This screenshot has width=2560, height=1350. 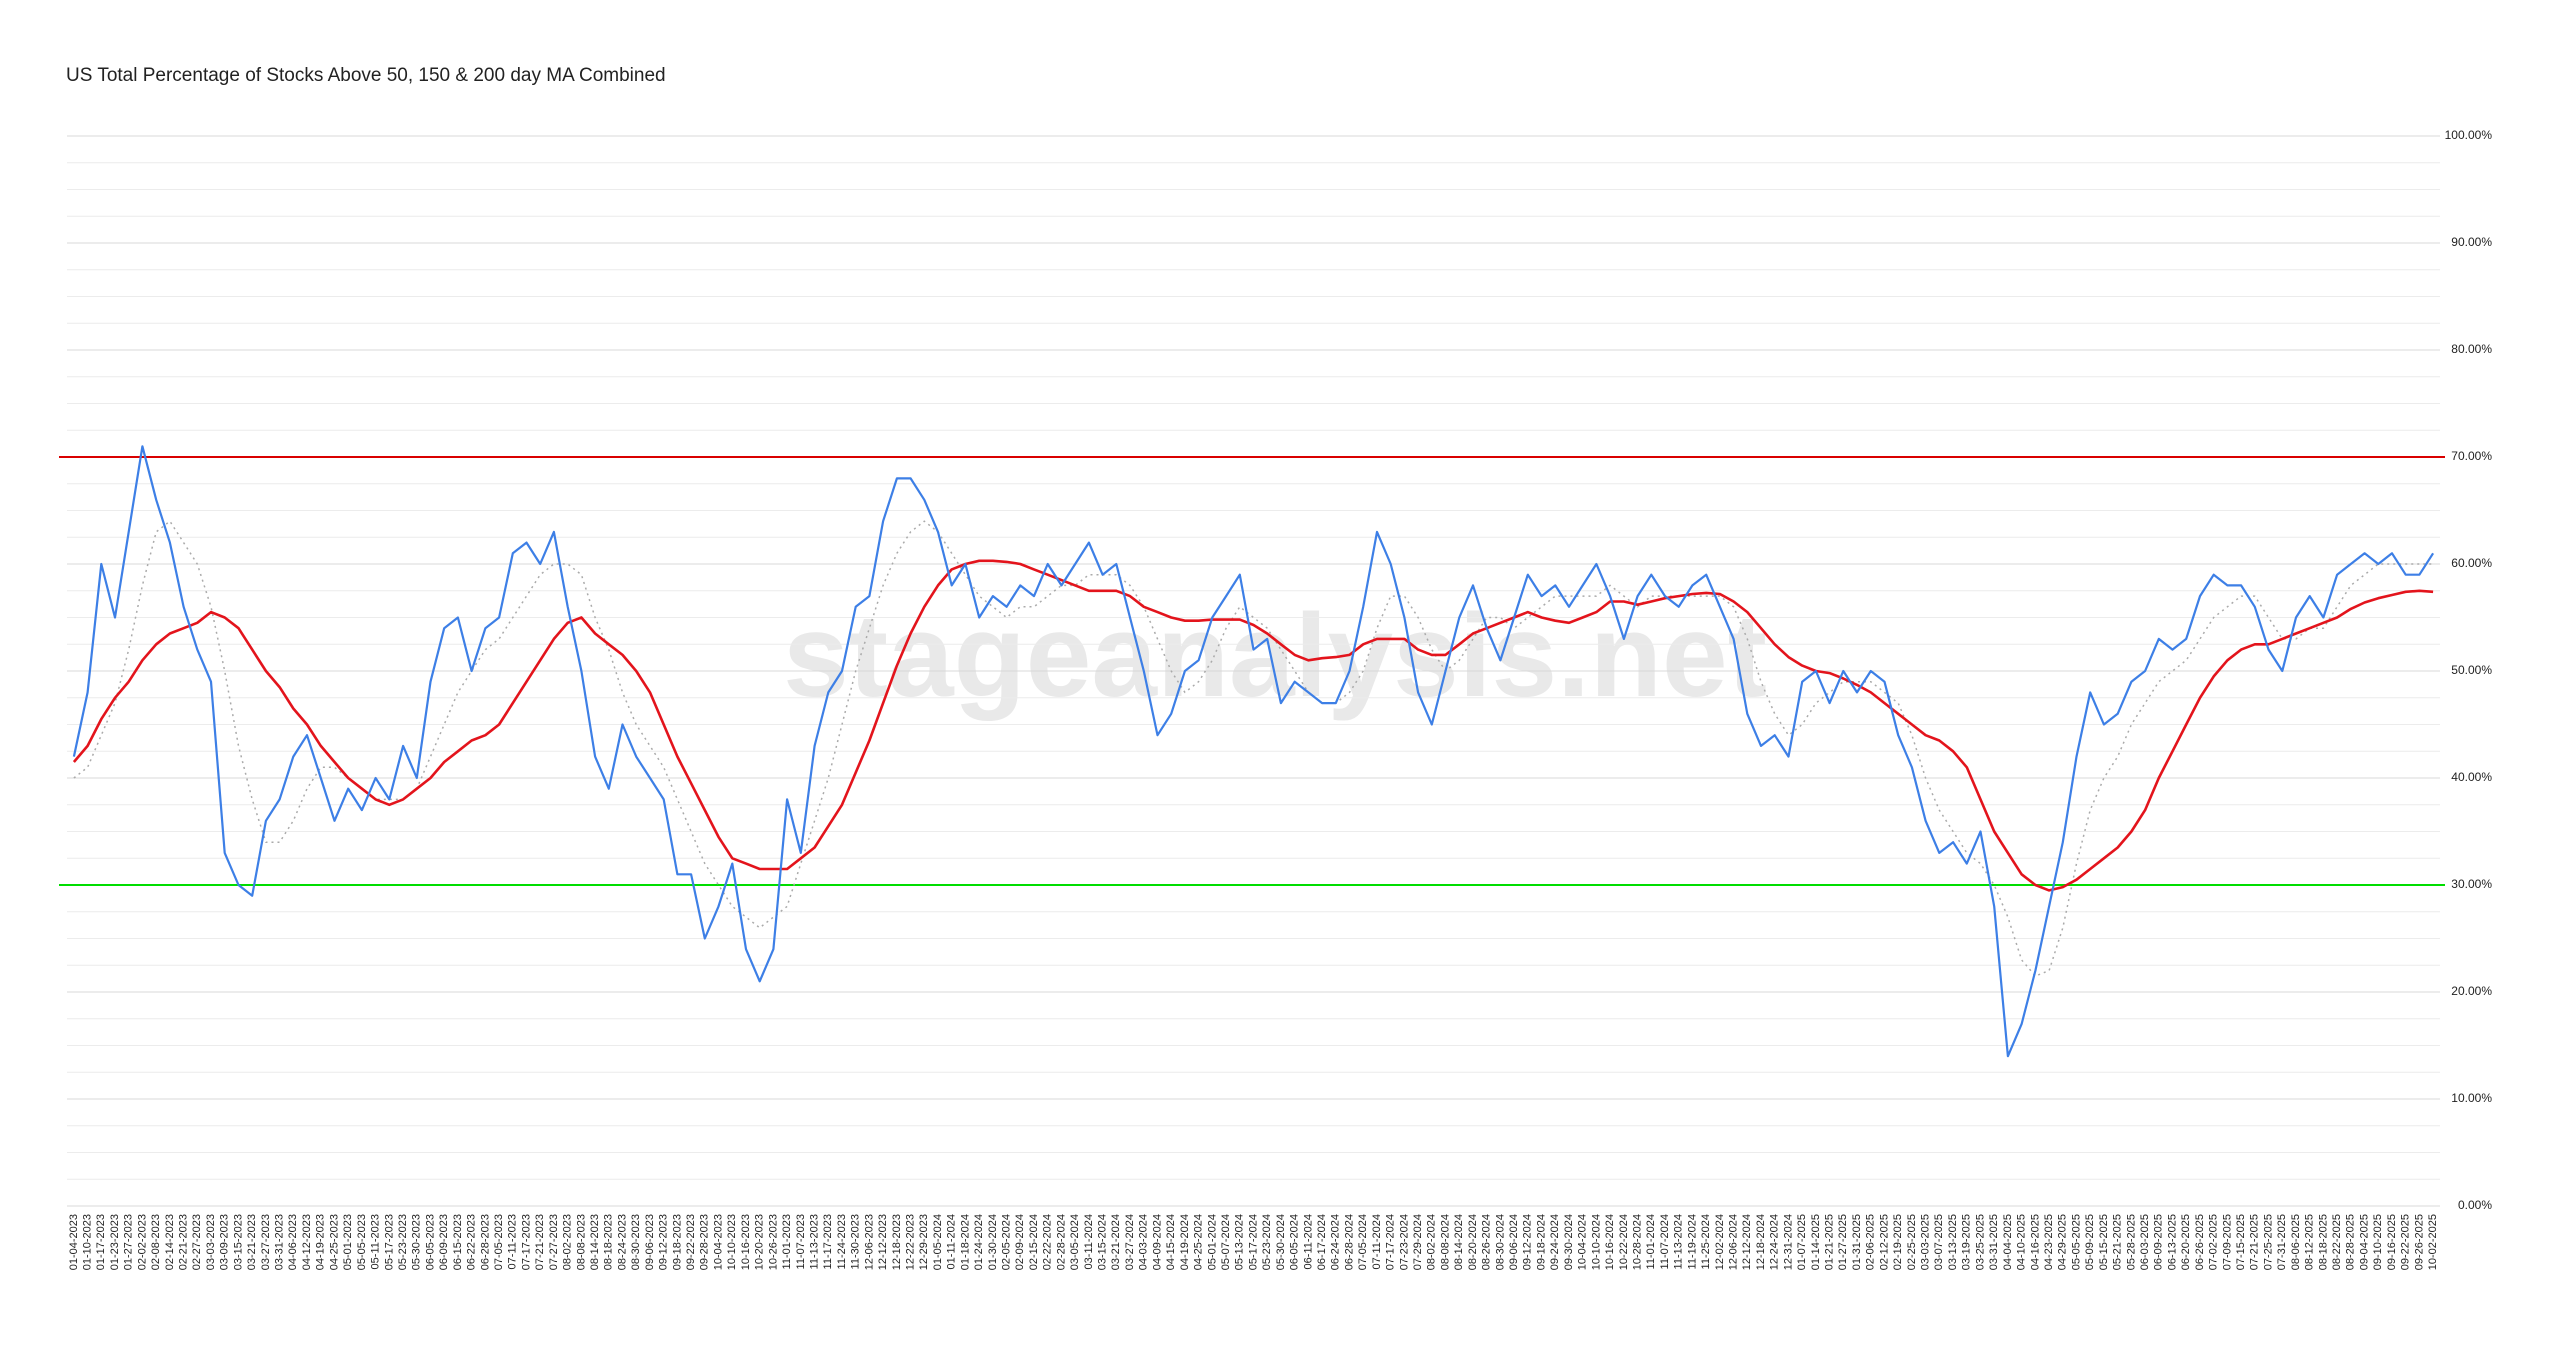 What do you see at coordinates (622, 1242) in the screenshot?
I see `x-tick-label: 08-24-2023` at bounding box center [622, 1242].